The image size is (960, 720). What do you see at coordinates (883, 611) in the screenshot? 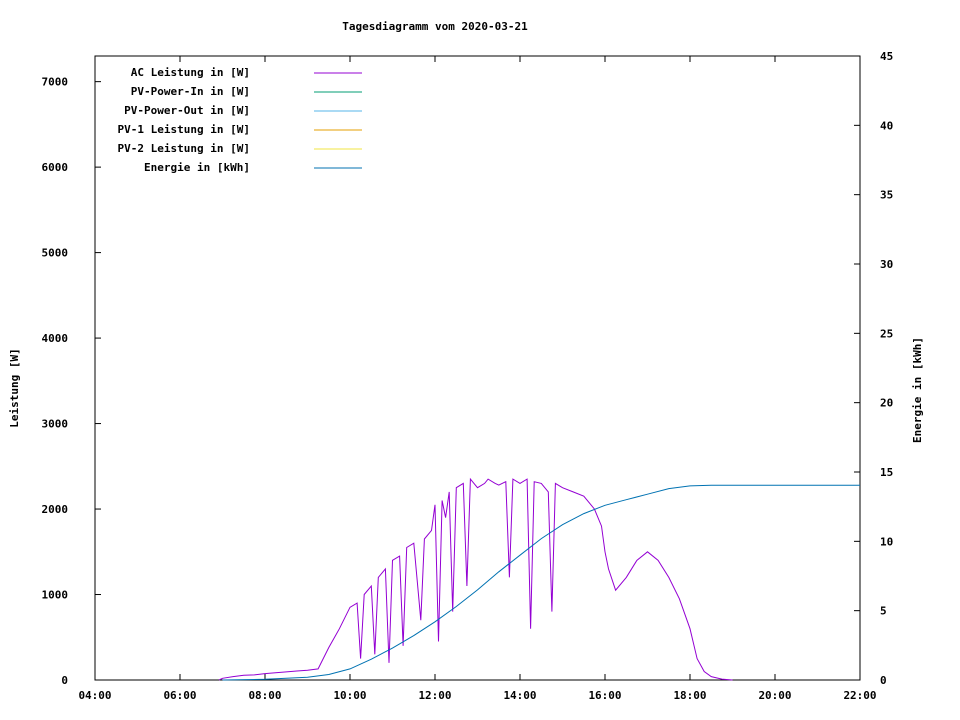
I see `y2-tick-label: 5` at bounding box center [883, 611].